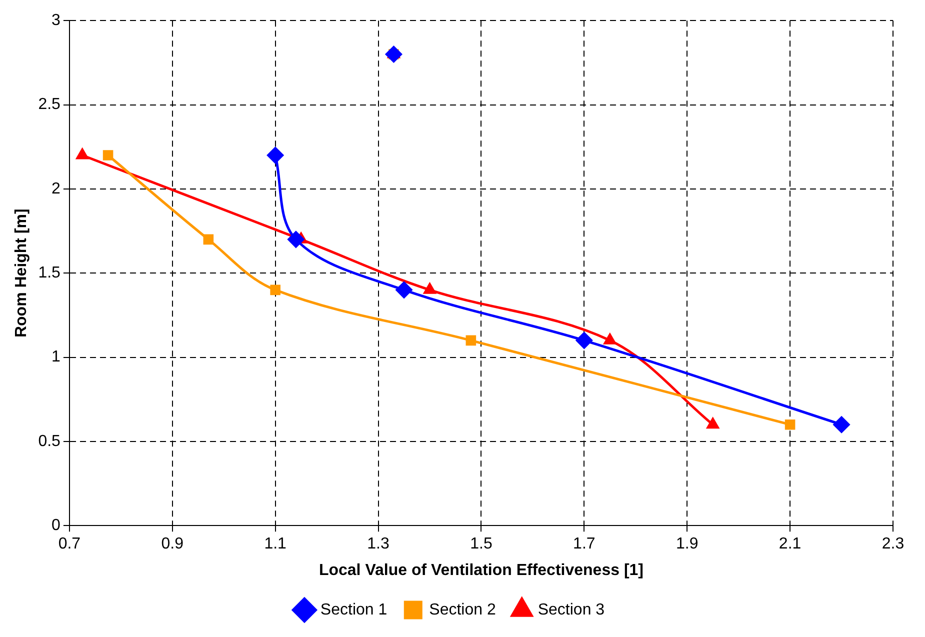  Describe the element at coordinates (571, 609) in the screenshot. I see `legend-label: Section 3` at that location.